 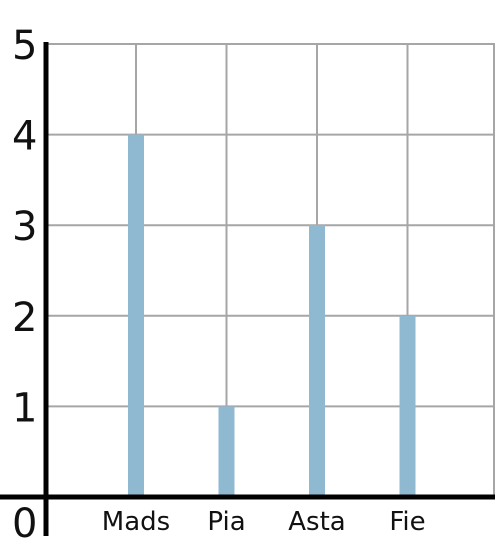 What do you see at coordinates (264, 522) in the screenshot?
I see `x-tick-labels: Mads Pia Asta Fie` at bounding box center [264, 522].